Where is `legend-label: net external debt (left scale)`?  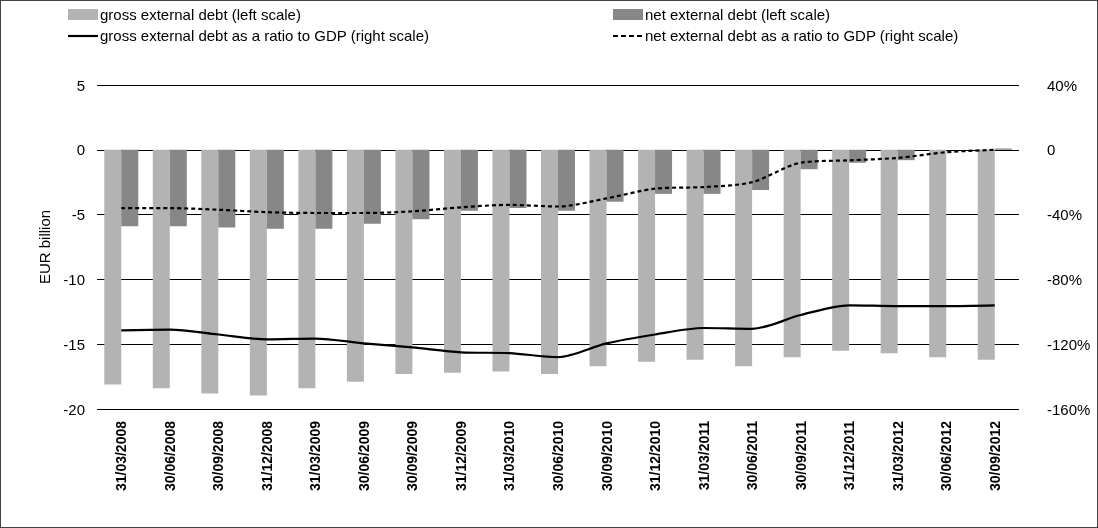 legend-label: net external debt (left scale) is located at coordinates (738, 14).